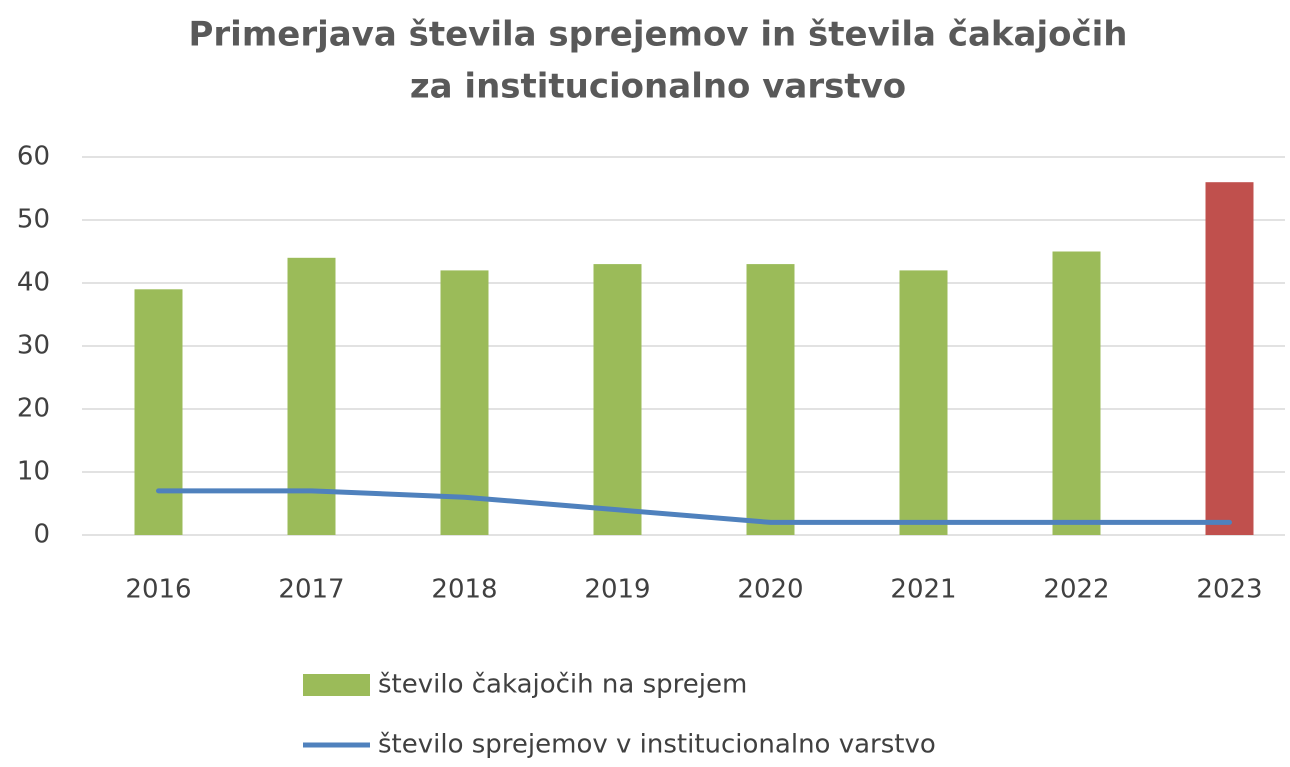  Describe the element at coordinates (33, 283) in the screenshot. I see `y-tick-label: 40` at that location.